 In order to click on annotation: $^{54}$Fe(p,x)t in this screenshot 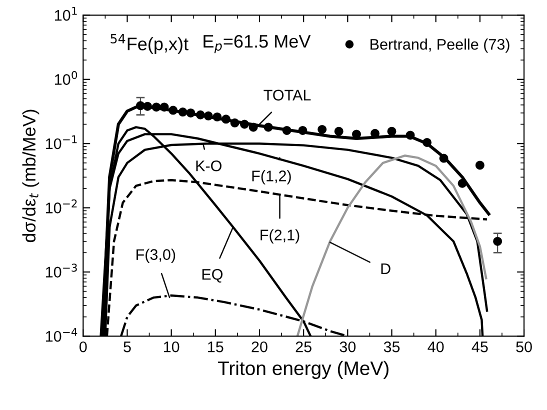, I will do `click(149, 44)`.